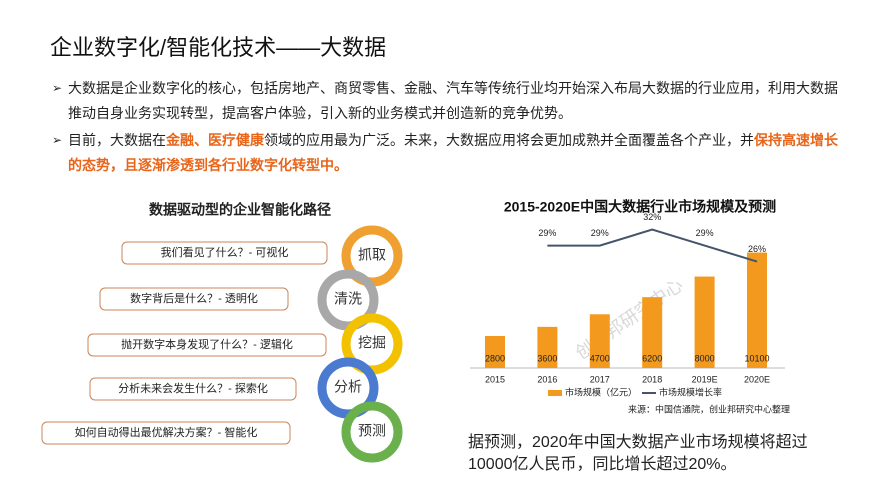 The width and height of the screenshot is (889, 500). I want to click on x-tick-label: 2018, so click(652, 379).